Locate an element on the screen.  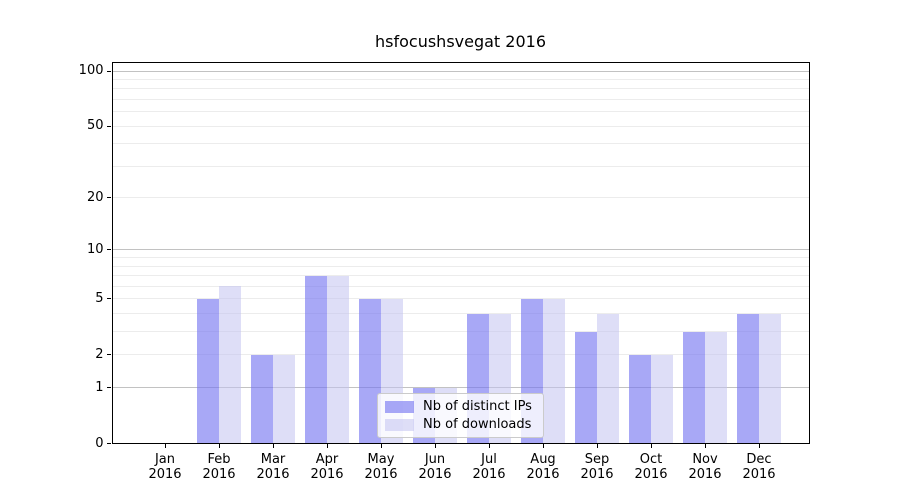
x-tick-label: Sep 2016 is located at coordinates (597, 466).